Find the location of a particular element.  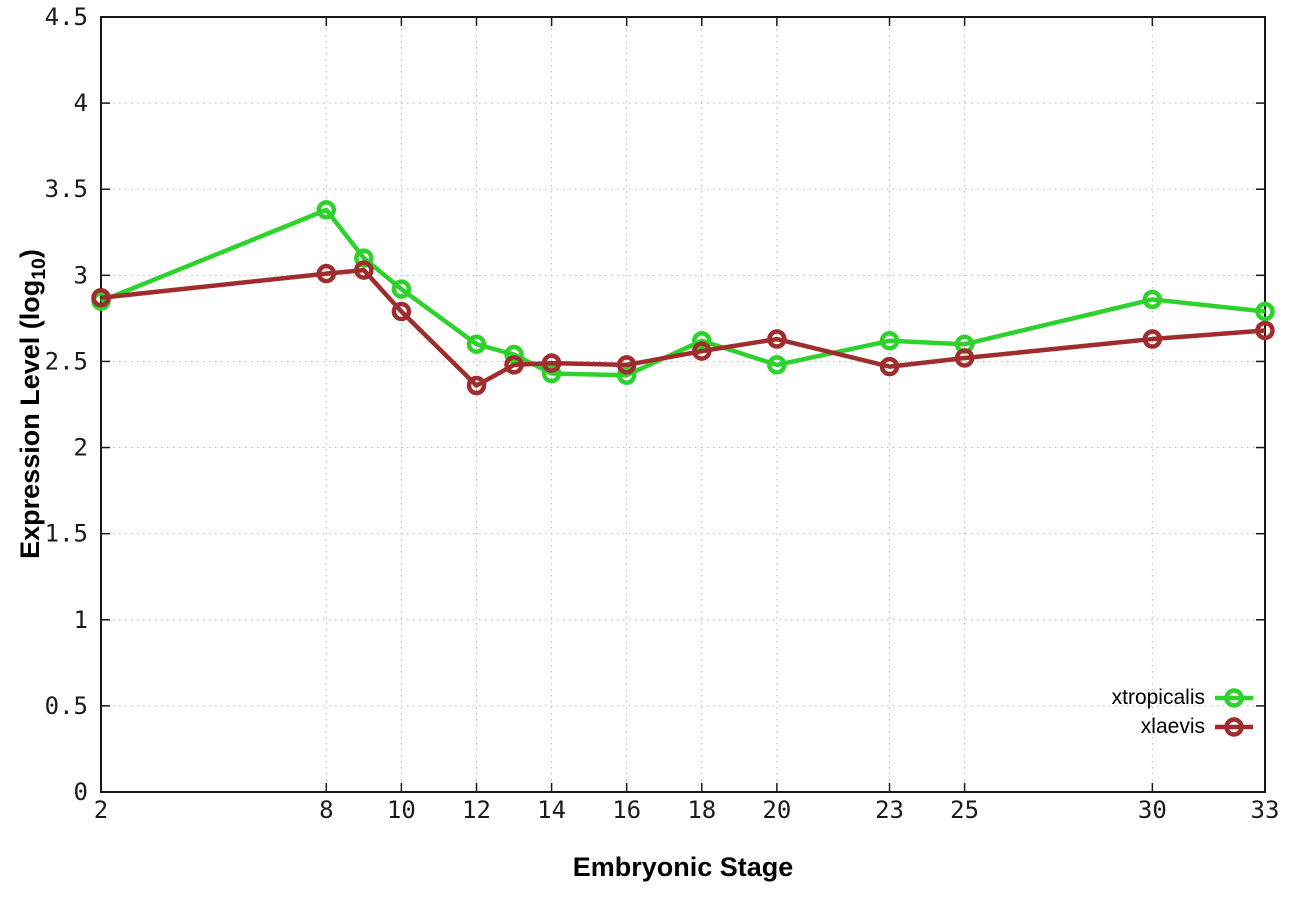

y-tick-label: 4.5 is located at coordinates (66, 17).